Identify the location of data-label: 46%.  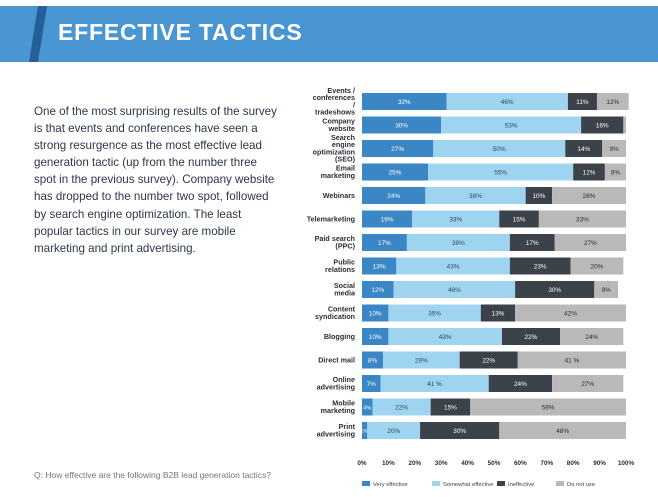
(454, 290).